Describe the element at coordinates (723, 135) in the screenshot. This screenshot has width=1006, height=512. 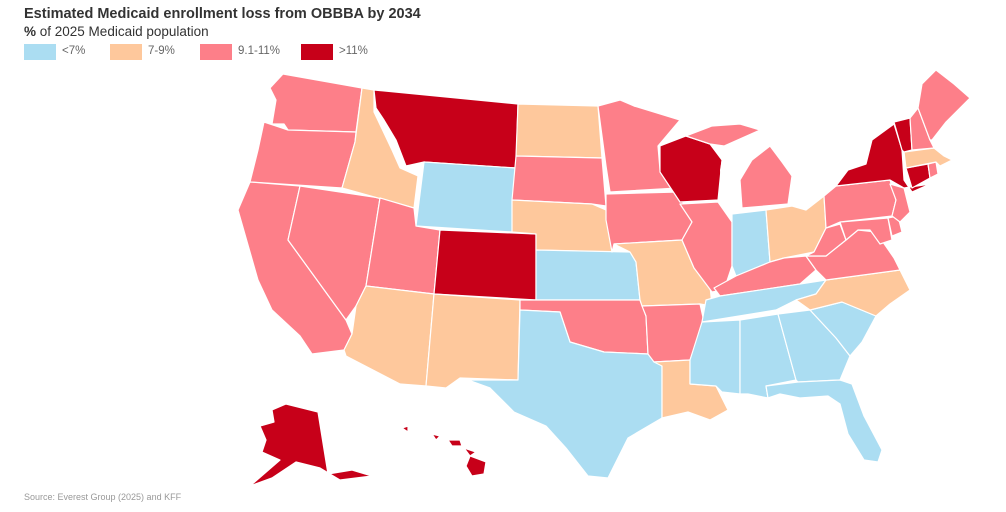
I see `state-michigan-upper` at that location.